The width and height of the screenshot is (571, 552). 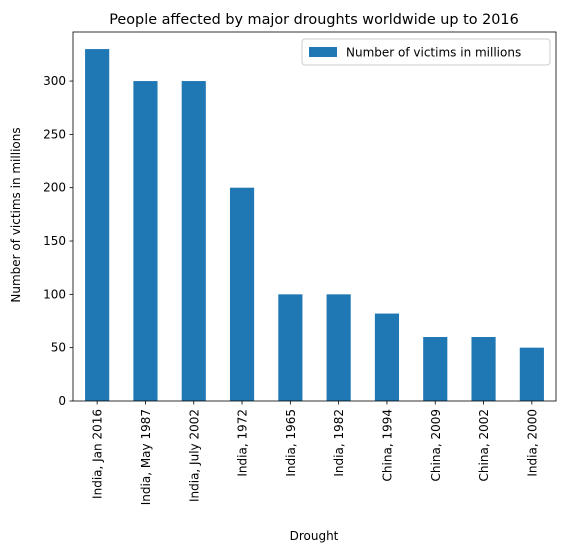 What do you see at coordinates (16, 214) in the screenshot?
I see `y-axis-label: Number of victims in millions` at bounding box center [16, 214].